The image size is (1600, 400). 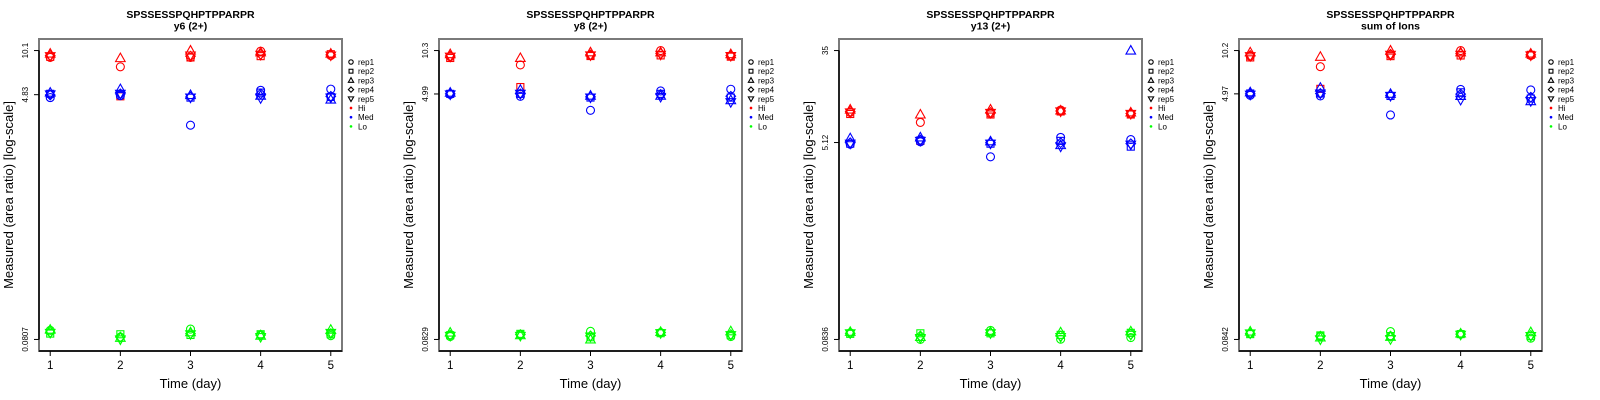 What do you see at coordinates (761, 90) in the screenshot?
I see `legend-item-rep4: rep4` at bounding box center [761, 90].